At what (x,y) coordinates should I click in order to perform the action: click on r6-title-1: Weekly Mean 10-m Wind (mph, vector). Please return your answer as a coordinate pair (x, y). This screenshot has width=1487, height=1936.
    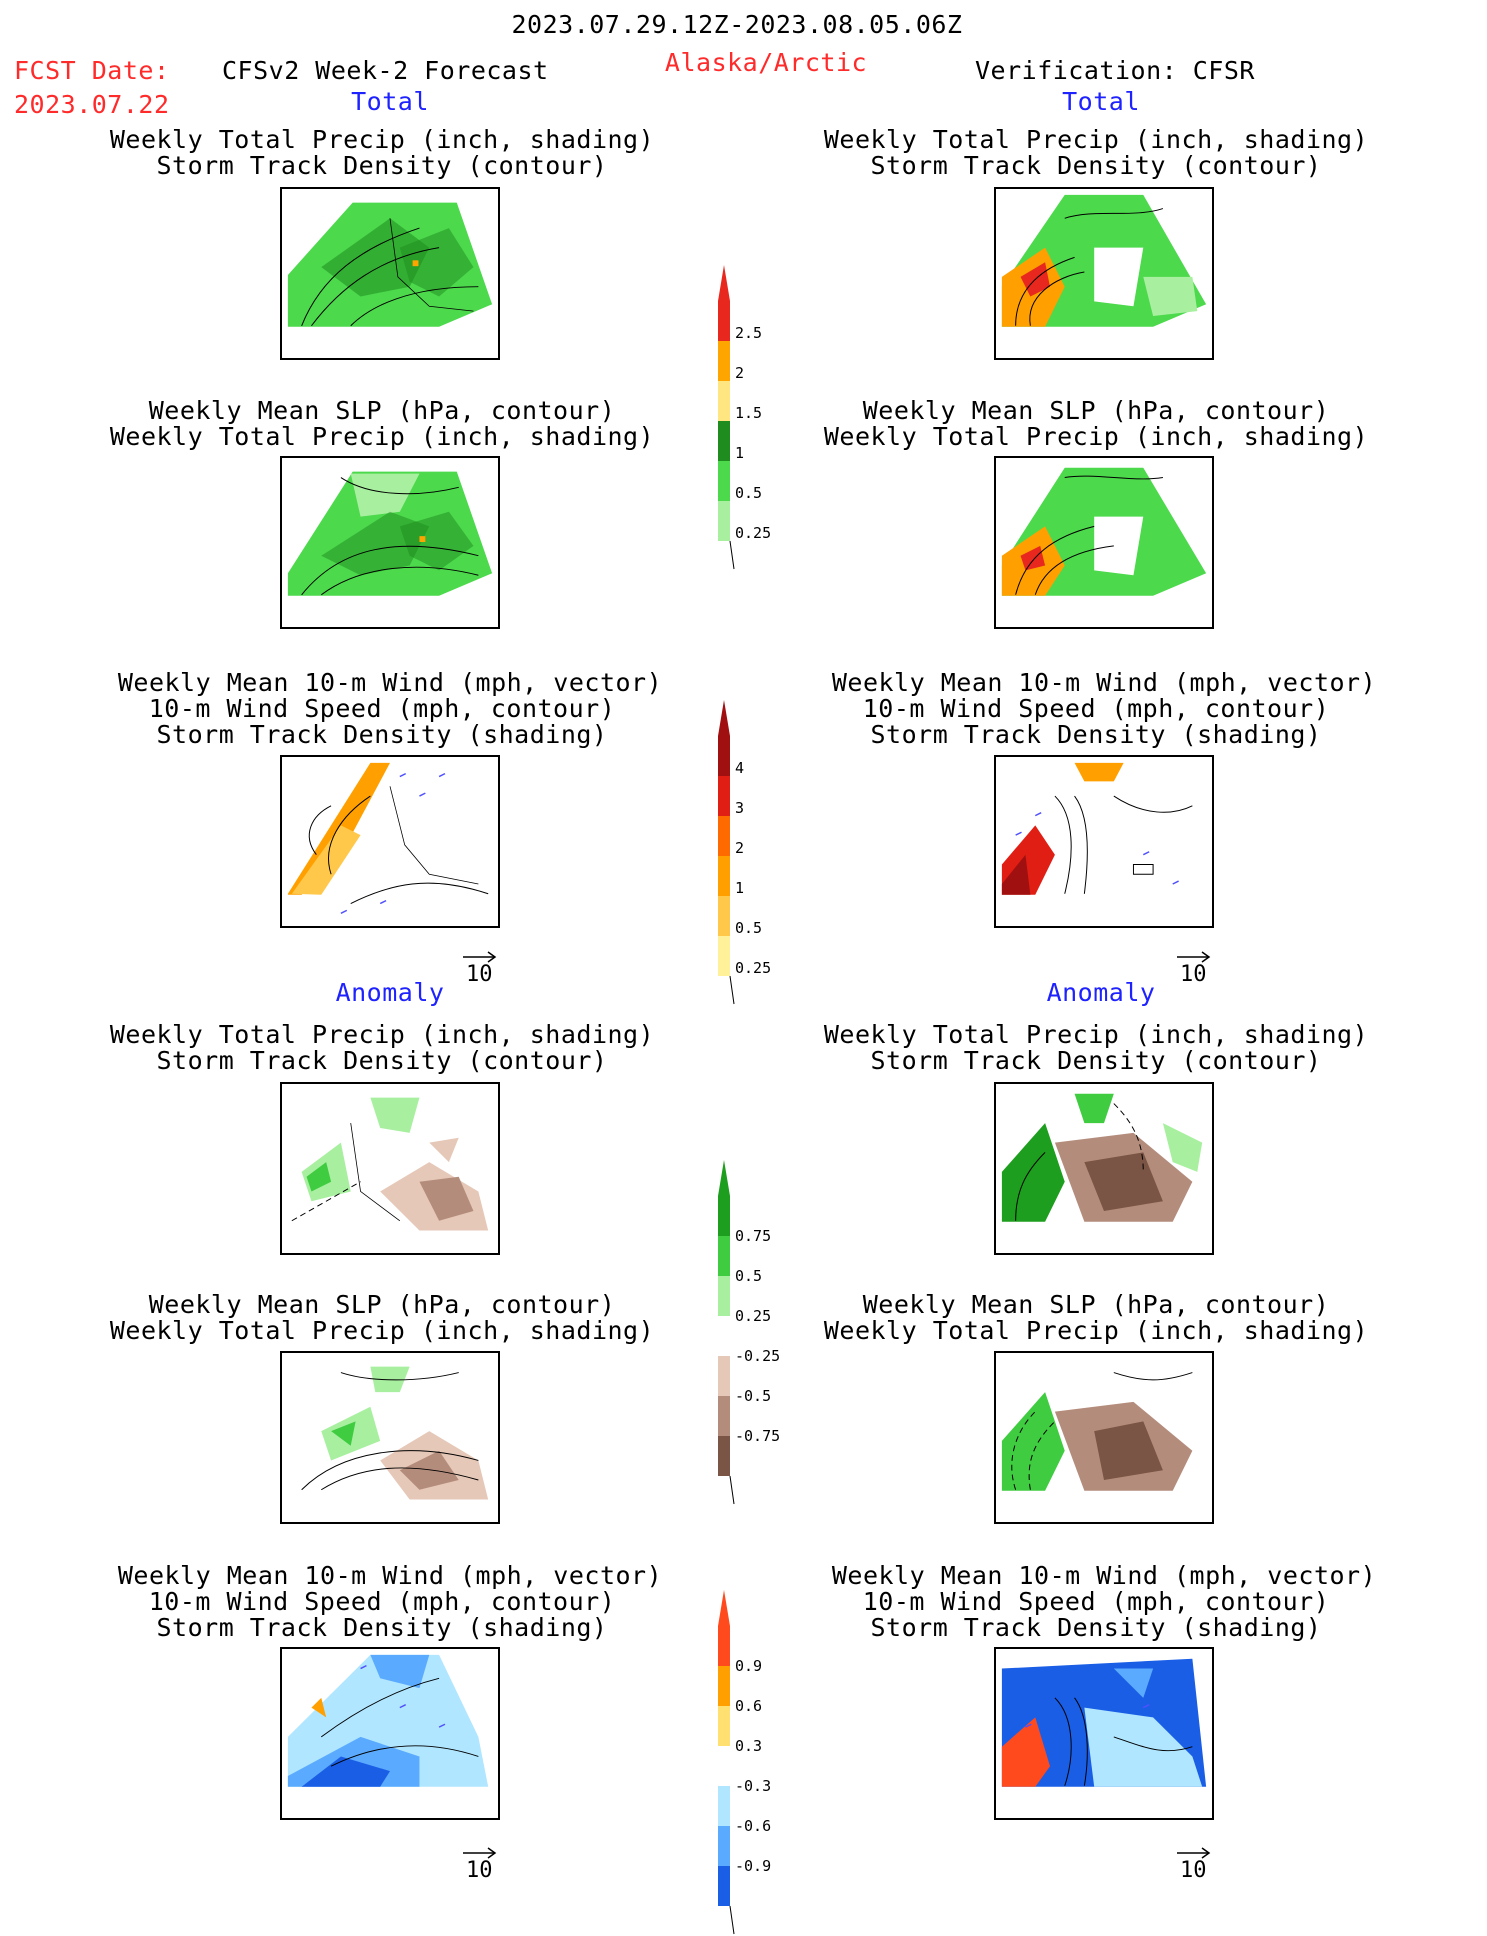
    Looking at the image, I should click on (1104, 1575).